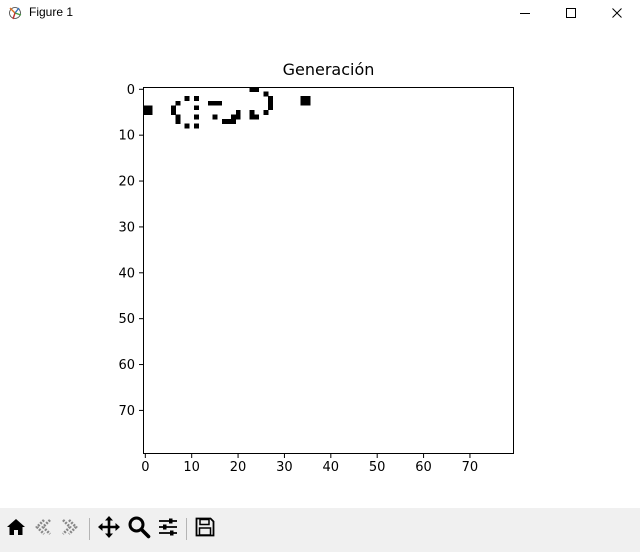  I want to click on maximize-icon, so click(571, 13).